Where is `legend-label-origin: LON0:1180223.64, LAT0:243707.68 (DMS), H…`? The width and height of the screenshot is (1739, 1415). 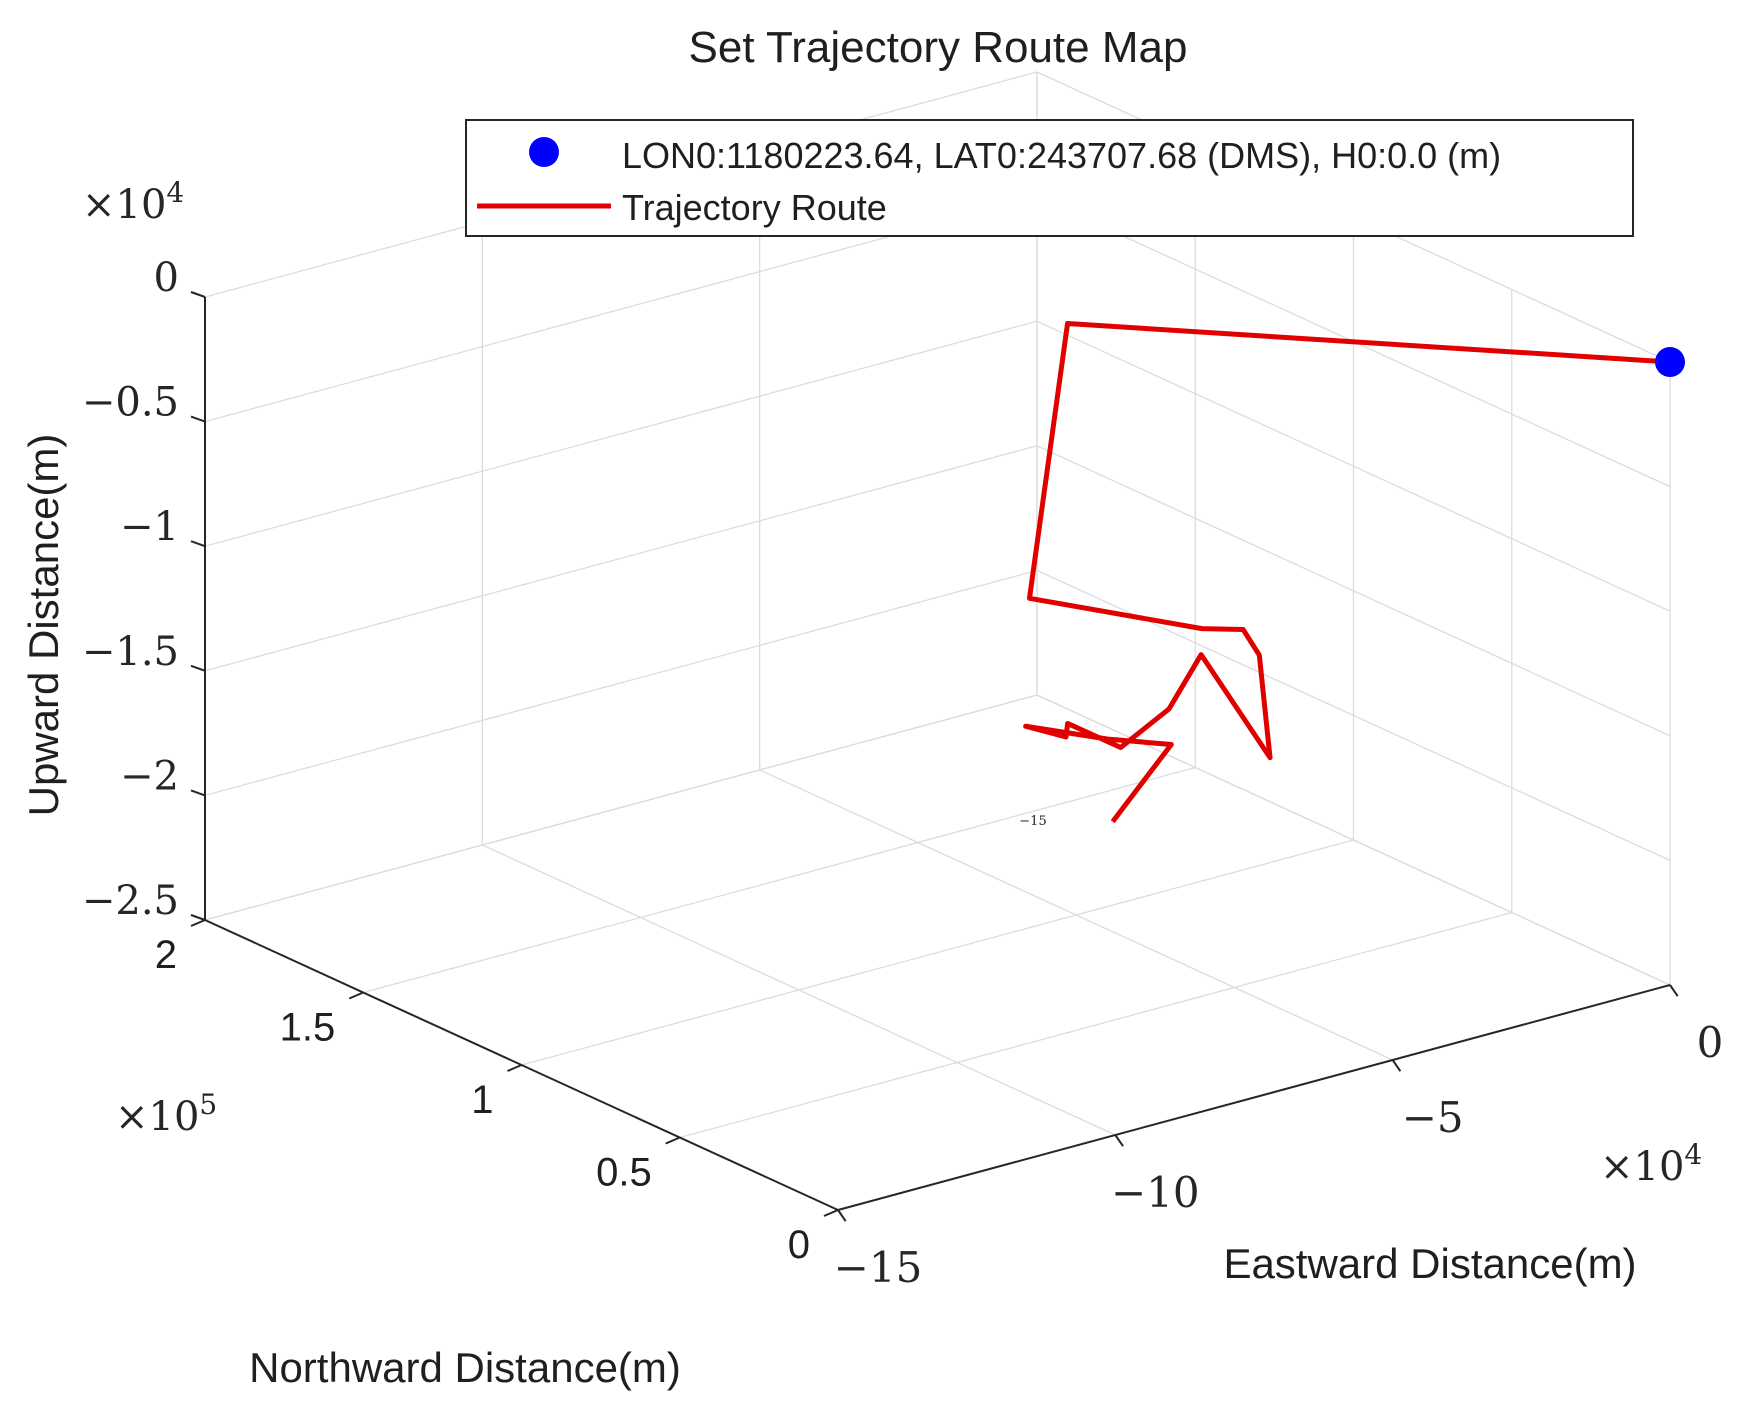 legend-label-origin: LON0:1180223.64, LAT0:243707.68 (DMS), H… is located at coordinates (1061, 155).